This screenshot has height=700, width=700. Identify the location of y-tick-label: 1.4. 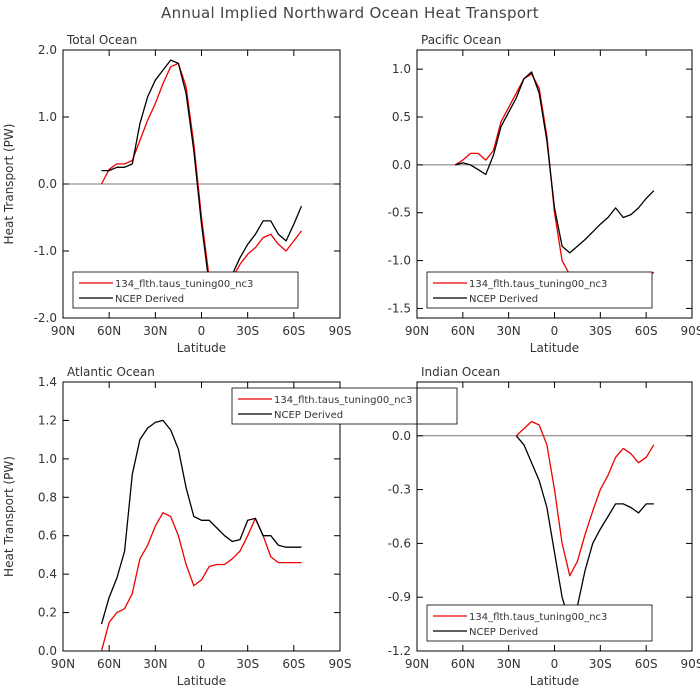
(47, 382).